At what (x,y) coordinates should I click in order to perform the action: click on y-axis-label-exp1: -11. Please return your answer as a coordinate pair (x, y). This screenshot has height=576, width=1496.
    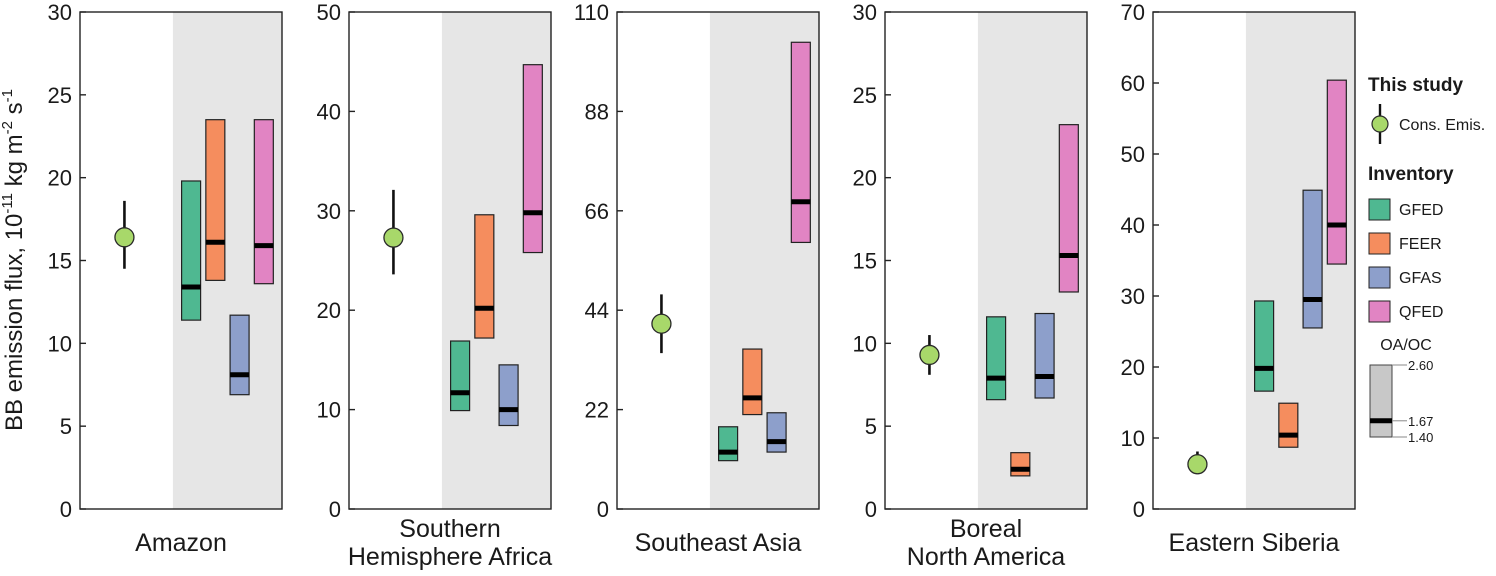
    Looking at the image, I should click on (8, 203).